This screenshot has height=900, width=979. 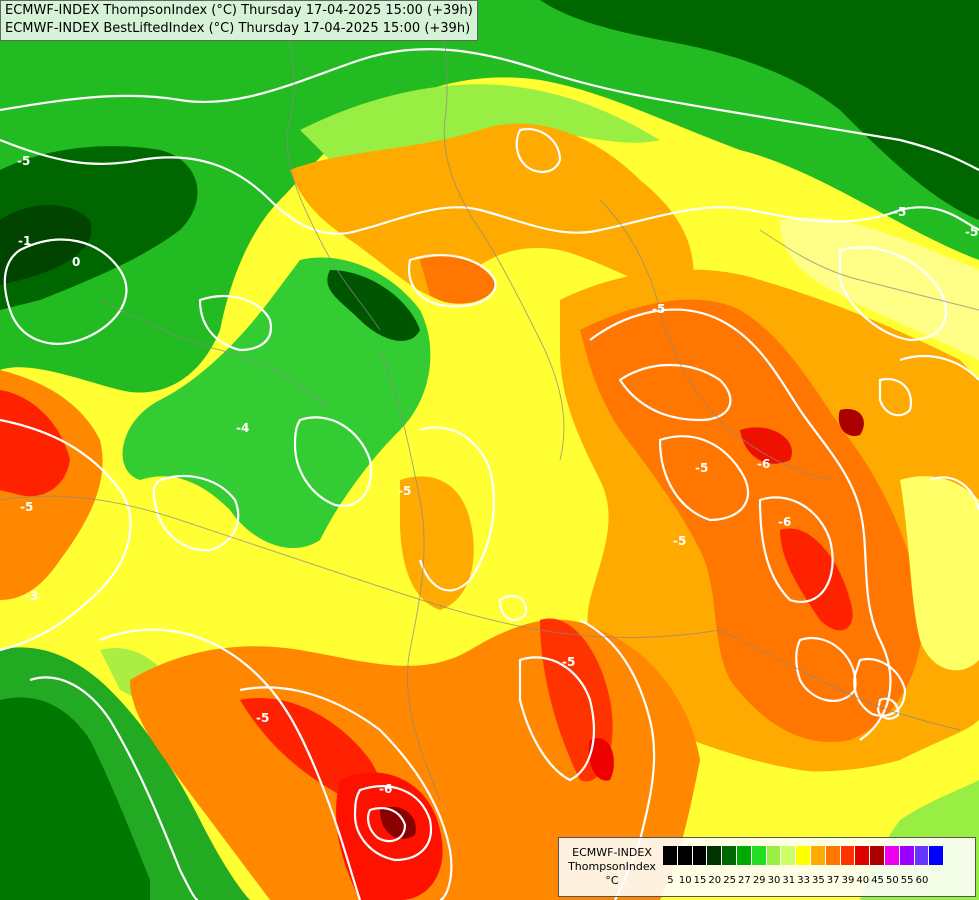 What do you see at coordinates (457, 280) in the screenshot?
I see `dark-orange-patch-north` at bounding box center [457, 280].